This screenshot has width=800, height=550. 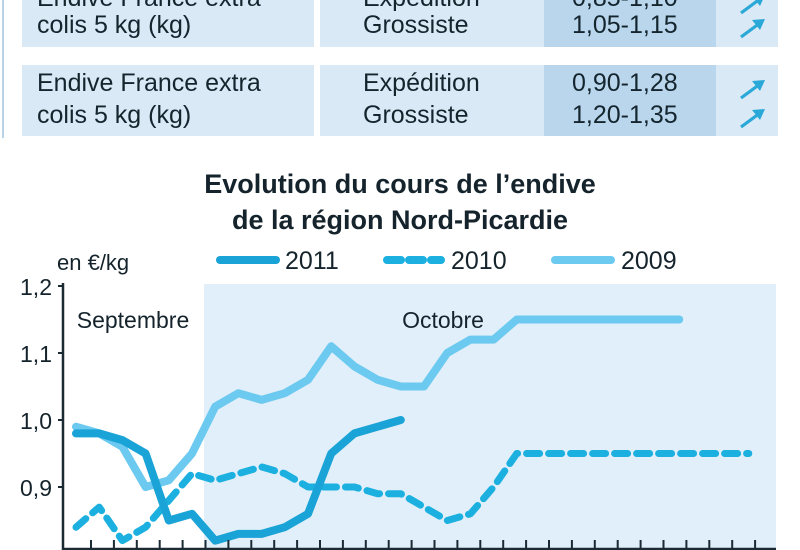 I want to click on y-axis-unit: en €/kg, so click(x=93, y=262).